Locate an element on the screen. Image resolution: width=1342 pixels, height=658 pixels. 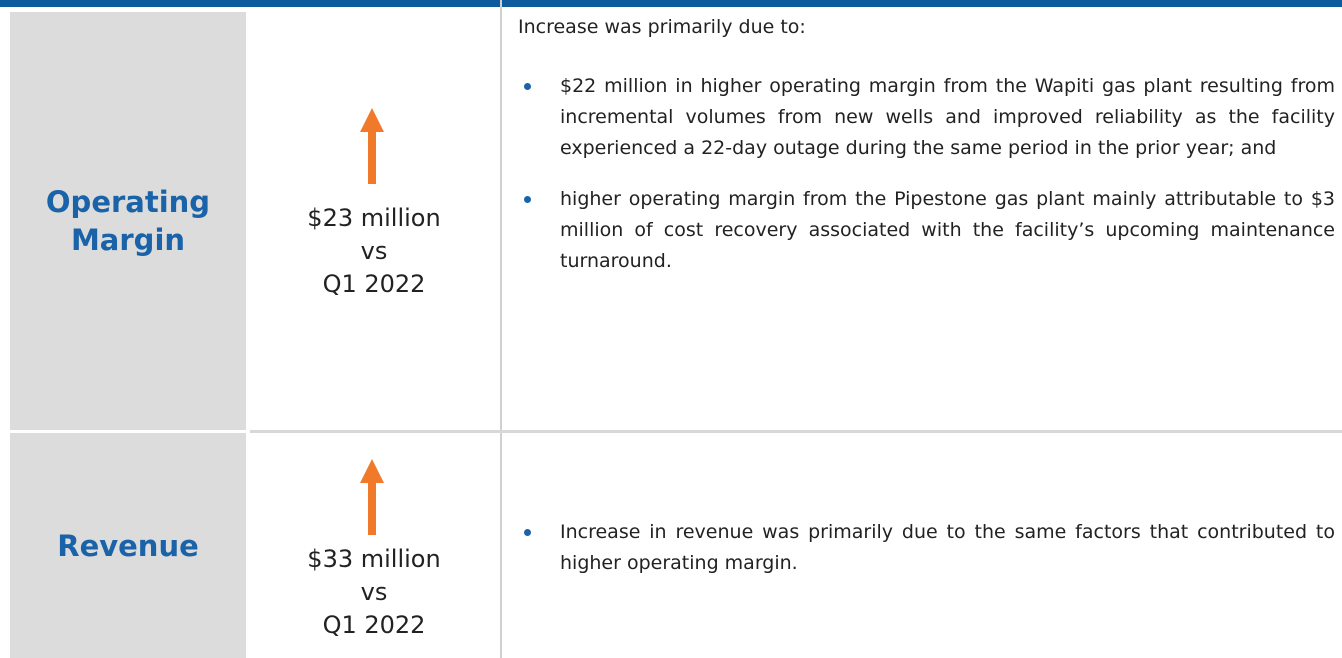
label-line: Margin is located at coordinates (128, 240).